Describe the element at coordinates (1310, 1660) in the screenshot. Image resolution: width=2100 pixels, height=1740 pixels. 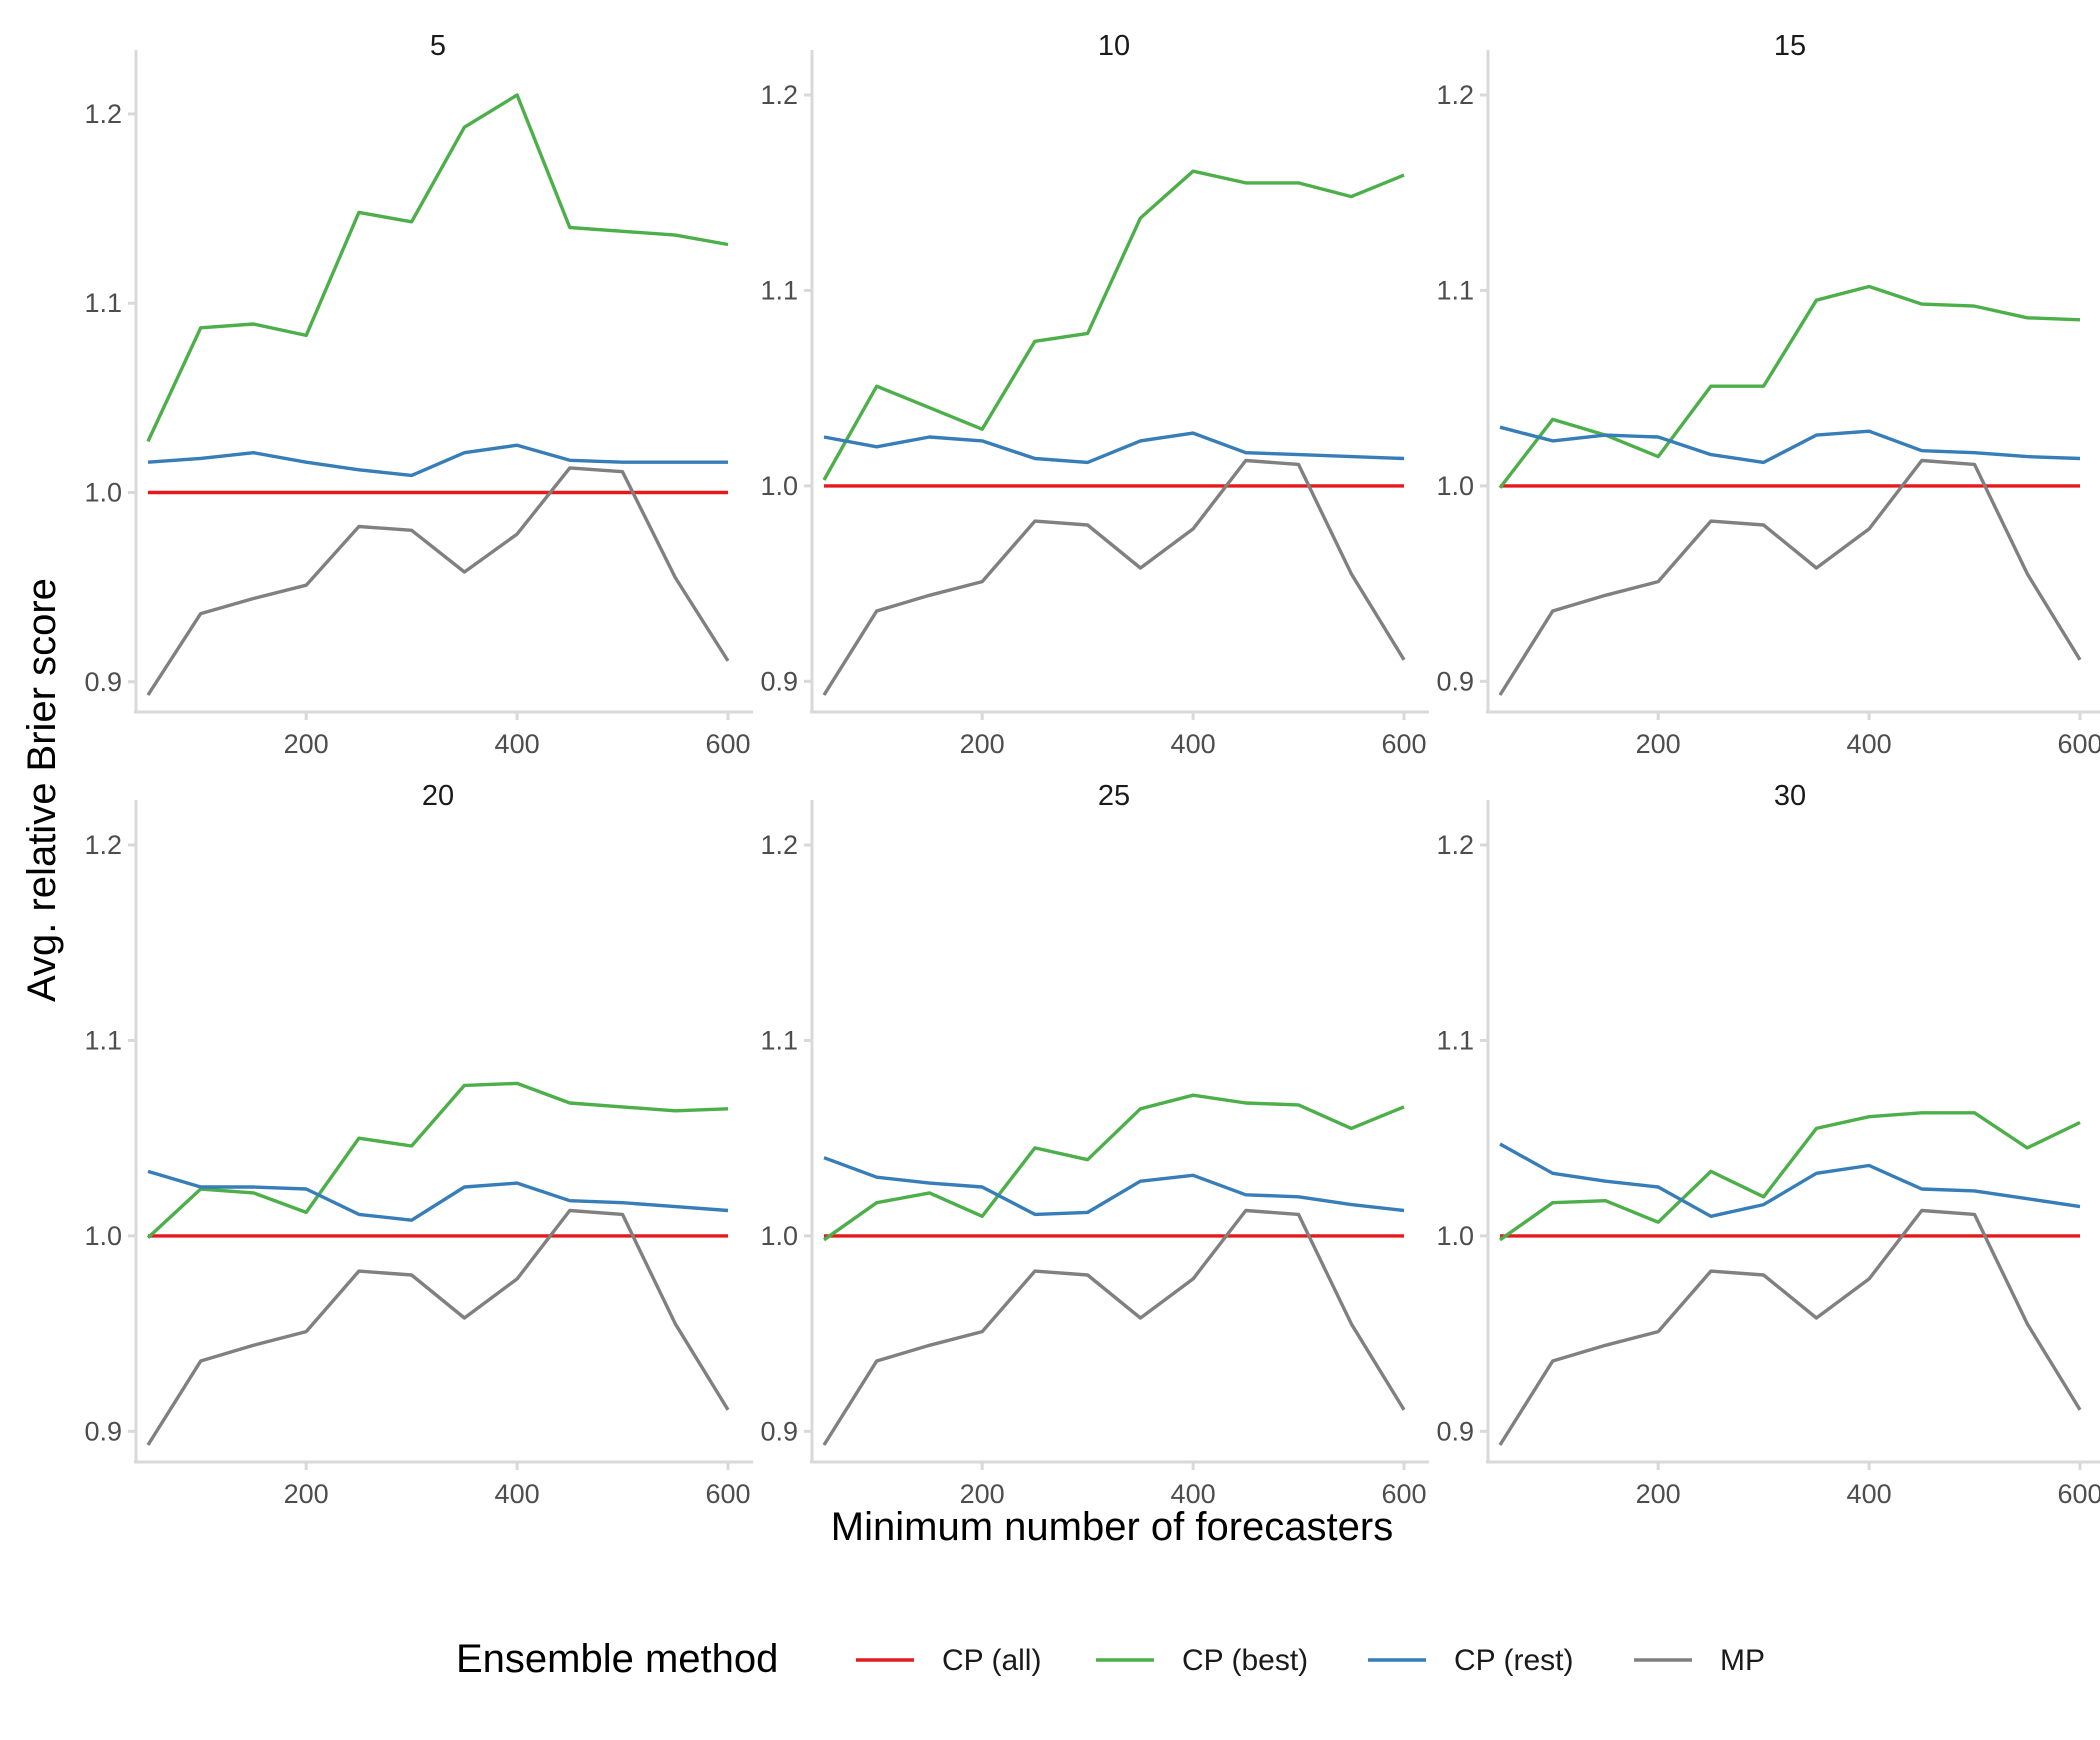
I see `legend-items: CP (all) CP (best) CP (rest) MP` at that location.